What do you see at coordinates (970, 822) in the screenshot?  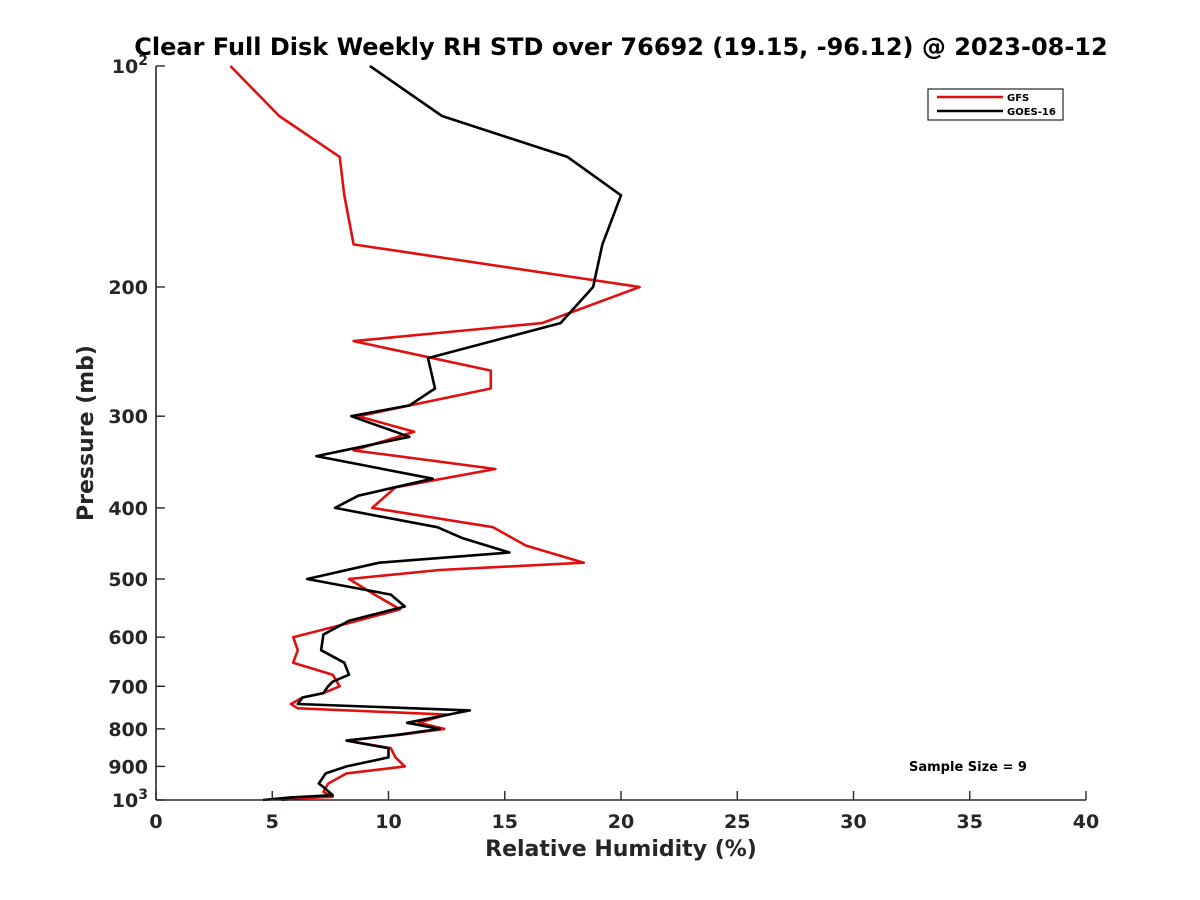 I see `x-tick-label: 35` at bounding box center [970, 822].